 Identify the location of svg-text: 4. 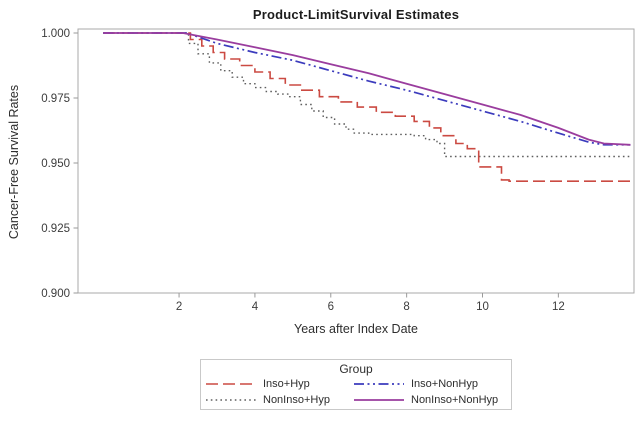
(255, 307).